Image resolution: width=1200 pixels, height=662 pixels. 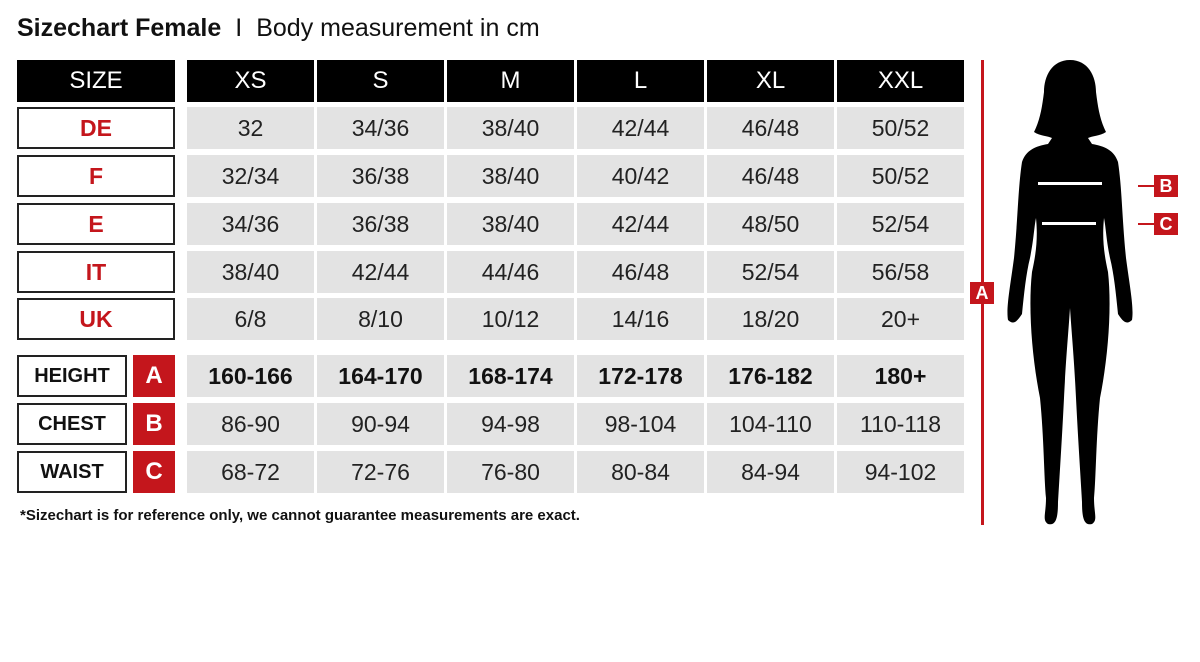 I want to click on female-silhouette-icon, so click(x=1070, y=292).